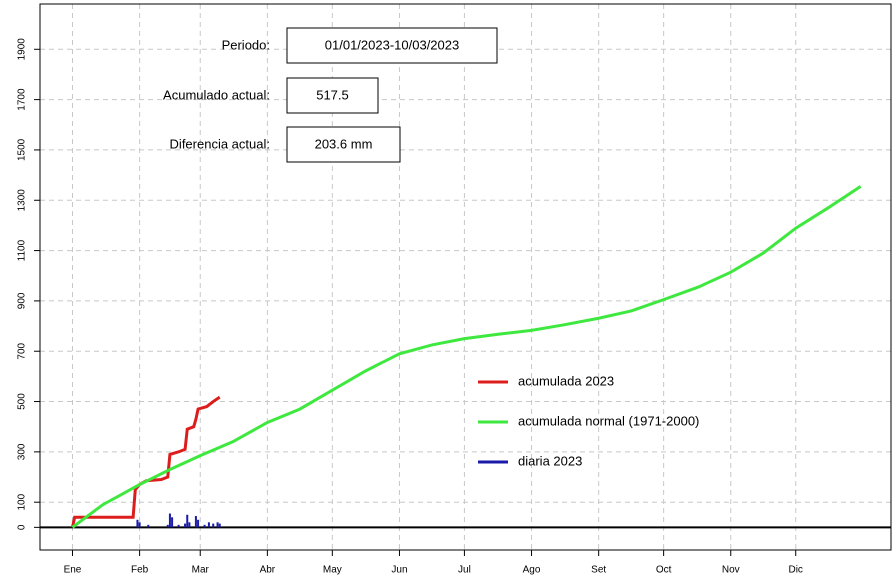  Describe the element at coordinates (22, 149) in the screenshot. I see `y-tick-label: 1500` at that location.